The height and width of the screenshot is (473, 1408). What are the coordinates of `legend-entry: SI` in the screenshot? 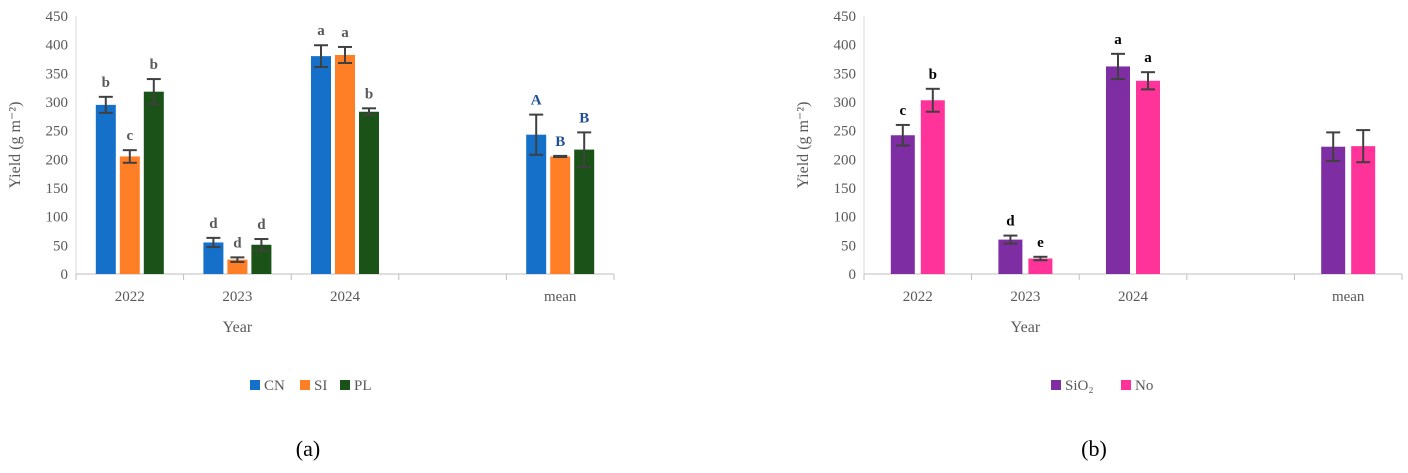 It's located at (320, 386).